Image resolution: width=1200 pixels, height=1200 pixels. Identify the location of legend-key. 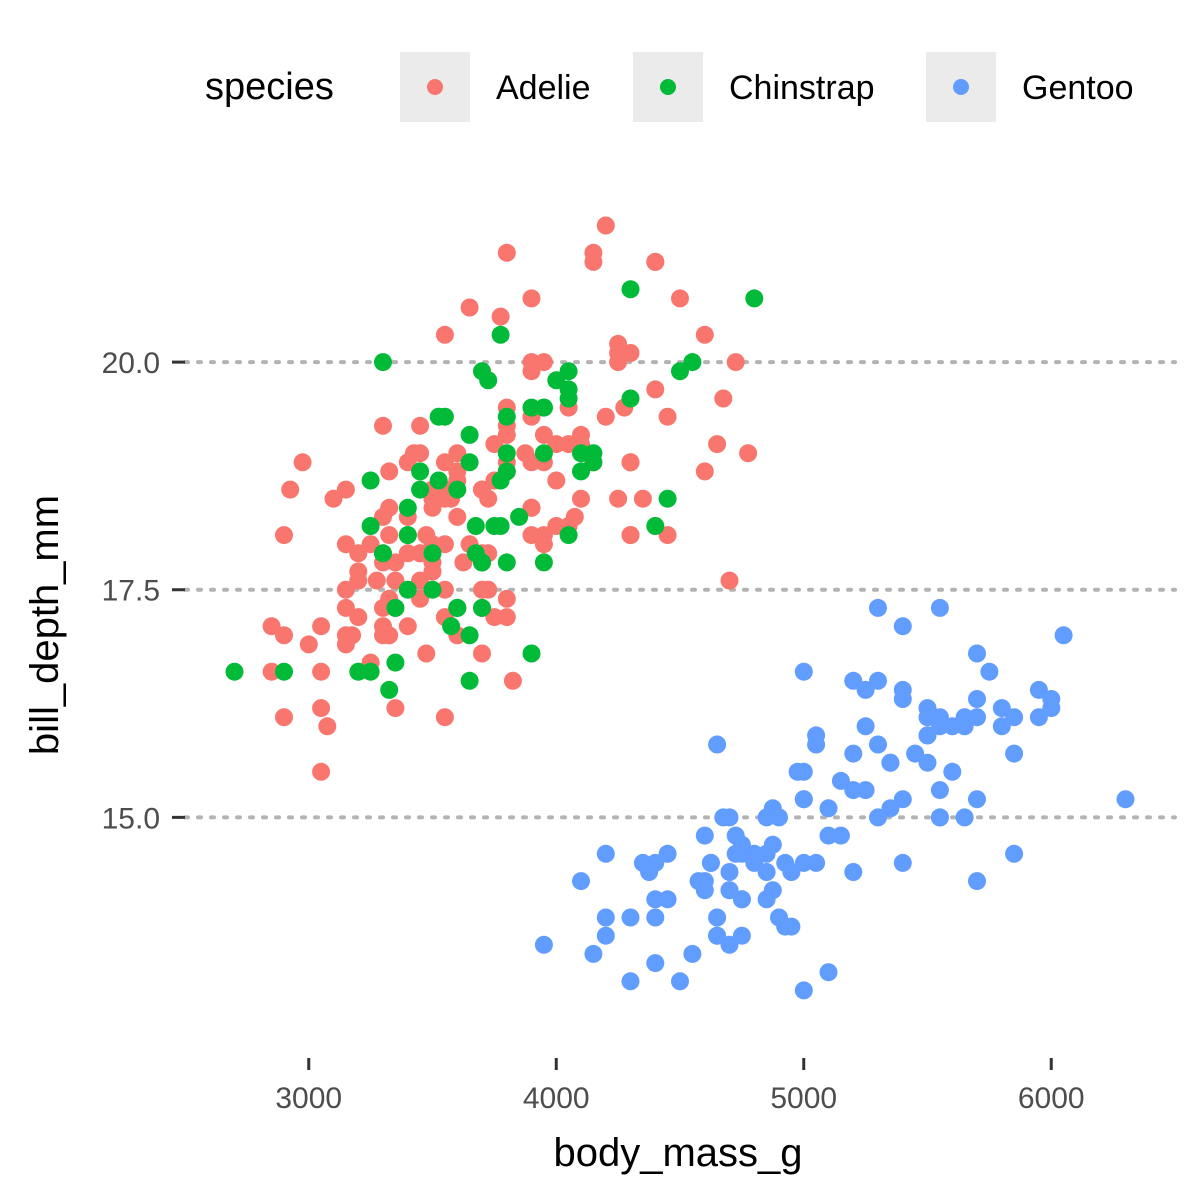
(961, 87).